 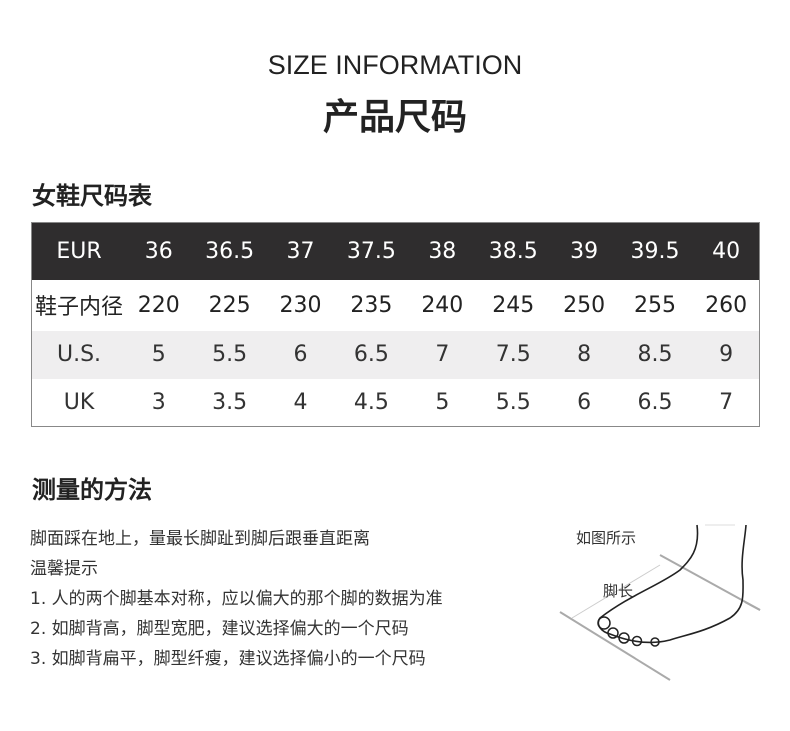 I want to click on tip-1: 1. 人的两个脚基本对称，应以偏大的那个脚的数据为准, so click(x=236, y=599).